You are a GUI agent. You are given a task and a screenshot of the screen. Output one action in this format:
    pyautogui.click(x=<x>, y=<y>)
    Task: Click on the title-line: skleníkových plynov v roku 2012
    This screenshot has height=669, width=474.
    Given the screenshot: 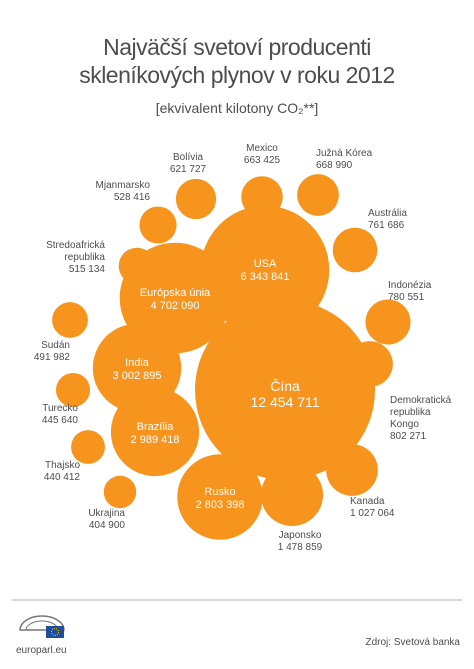 What is the action you would take?
    pyautogui.click(x=237, y=75)
    